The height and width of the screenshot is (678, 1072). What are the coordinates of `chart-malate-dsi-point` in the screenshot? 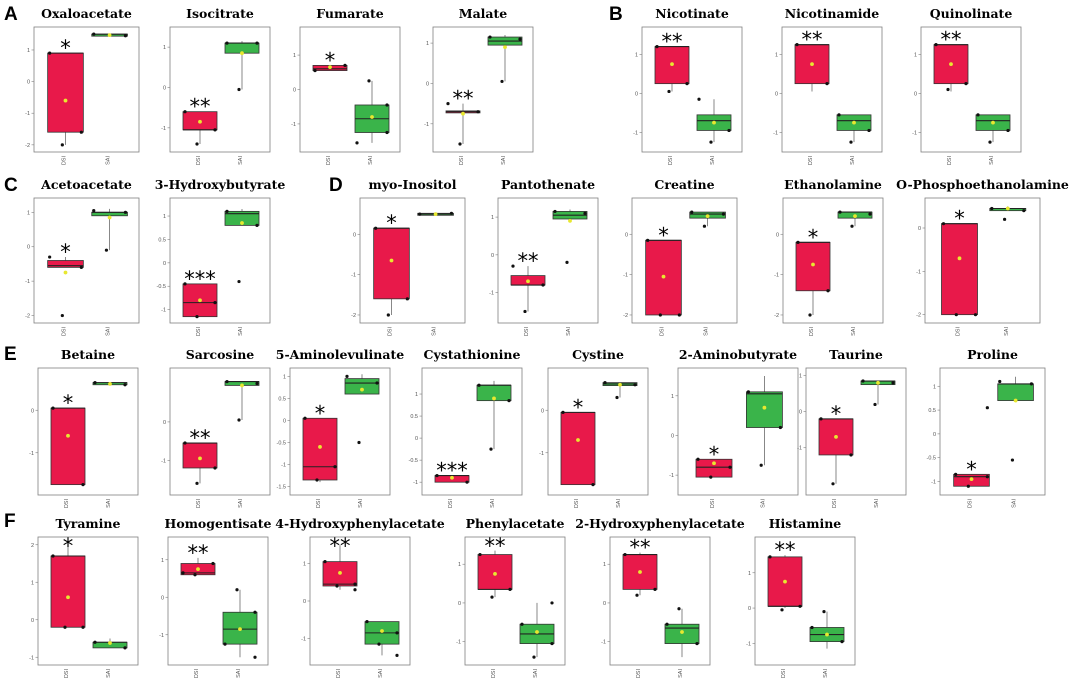 It's located at (478, 112).